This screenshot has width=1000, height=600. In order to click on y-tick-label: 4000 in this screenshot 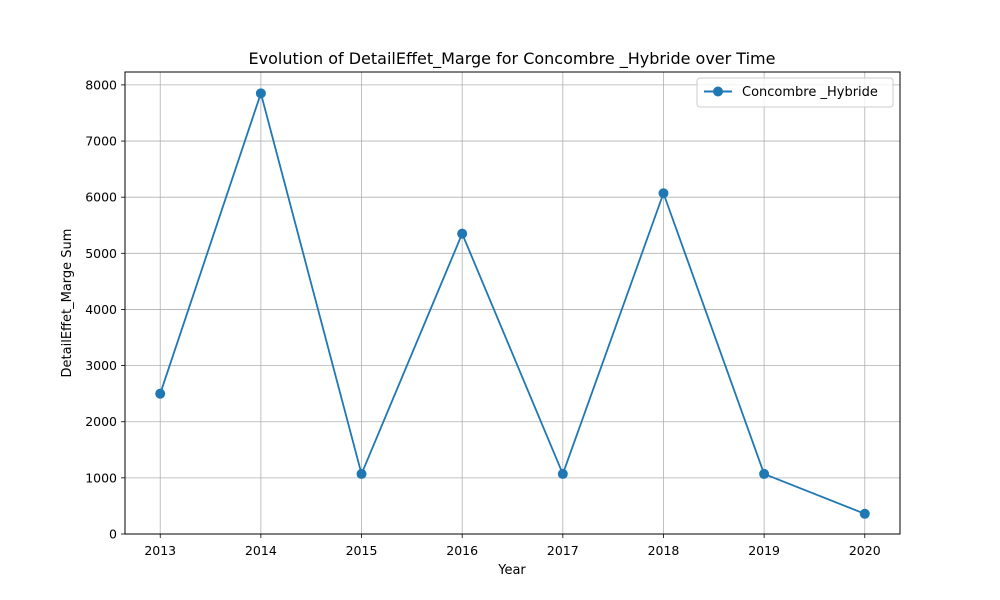, I will do `click(101, 309)`.